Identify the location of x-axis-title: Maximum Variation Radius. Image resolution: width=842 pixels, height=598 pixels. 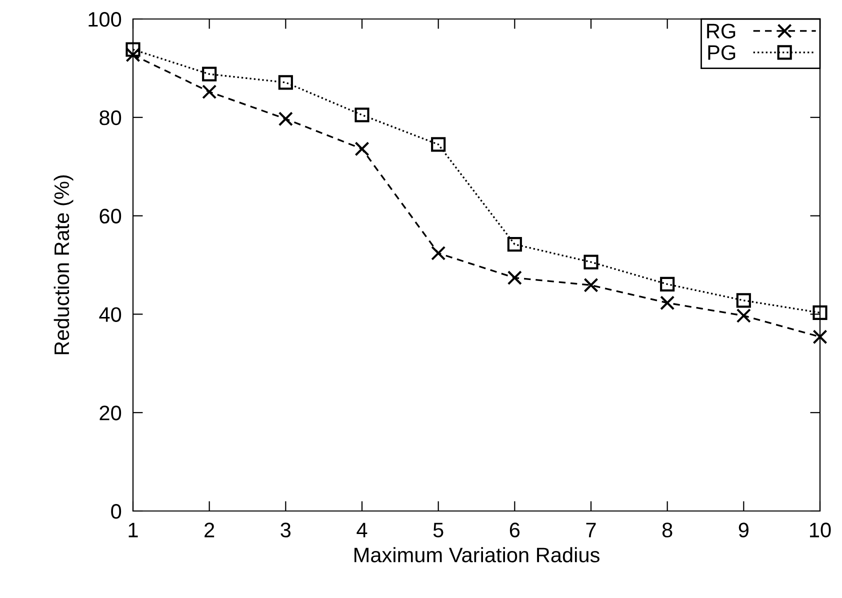
(477, 554).